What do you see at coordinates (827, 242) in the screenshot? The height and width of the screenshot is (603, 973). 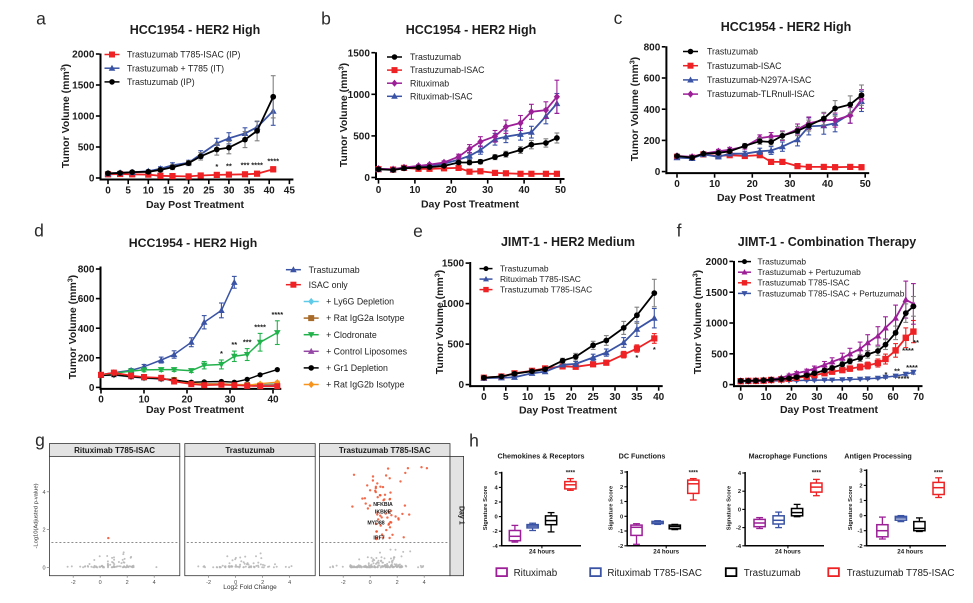 I see `svg-text: JIMT-1 - Combination Therapy` at bounding box center [827, 242].